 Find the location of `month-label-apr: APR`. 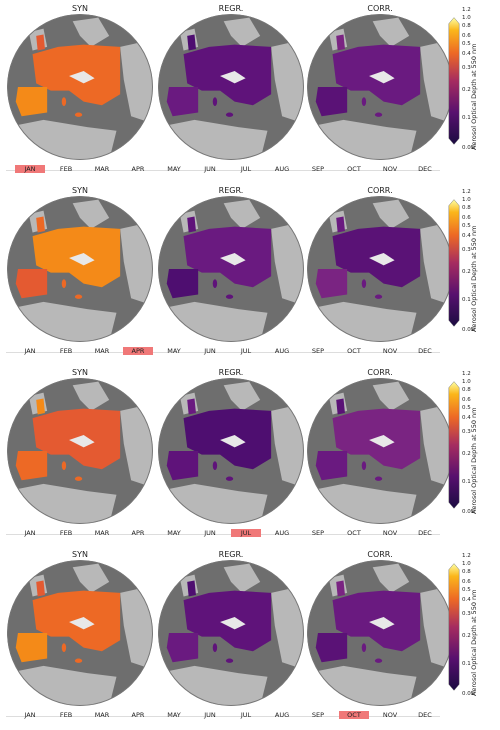

month-label-apr: APR is located at coordinates (138, 169).